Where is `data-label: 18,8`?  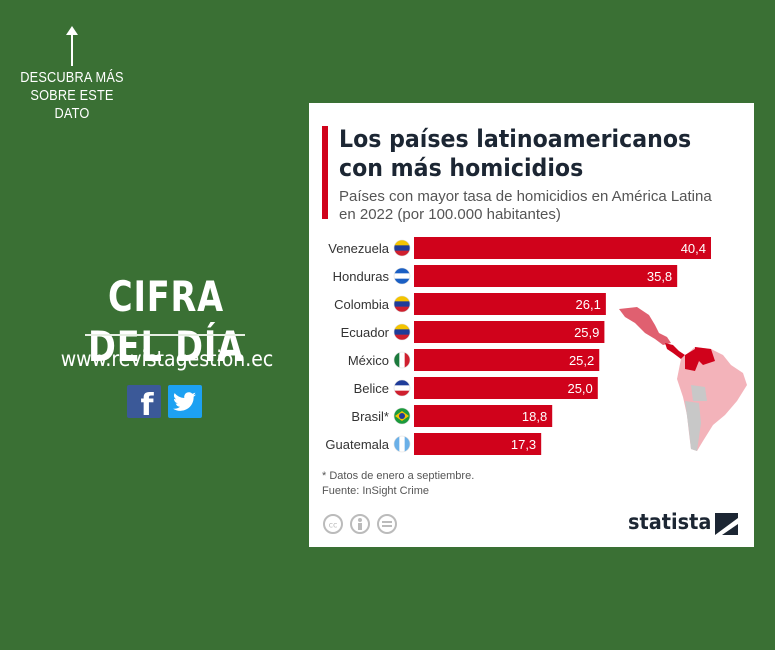 data-label: 18,8 is located at coordinates (534, 416).